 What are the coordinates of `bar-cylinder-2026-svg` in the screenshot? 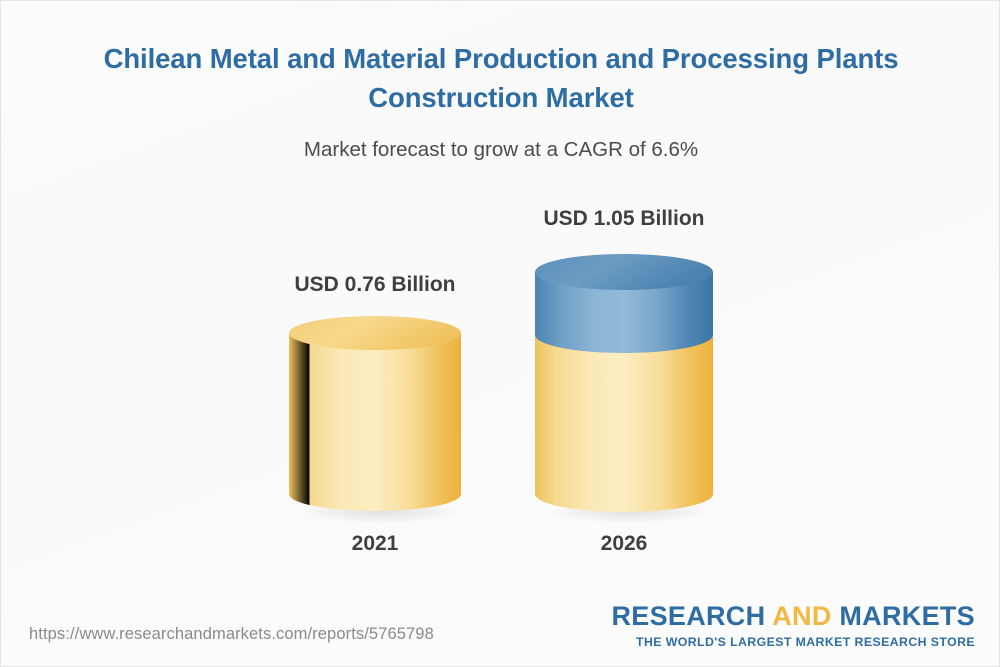 It's located at (630, 389).